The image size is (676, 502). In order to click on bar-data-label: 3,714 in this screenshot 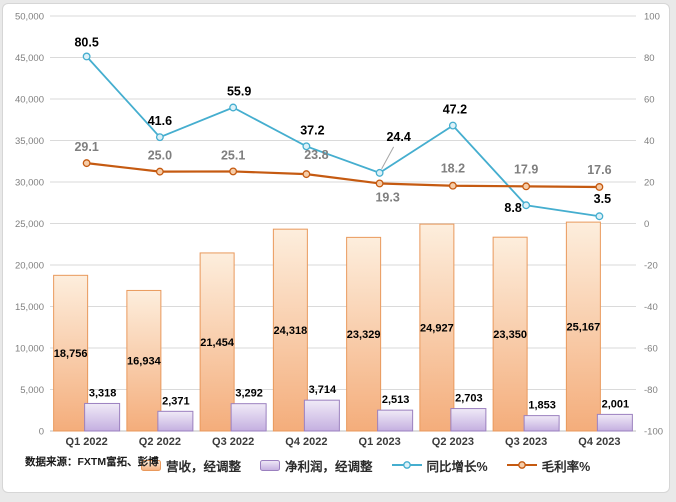, I will do `click(323, 390)`.